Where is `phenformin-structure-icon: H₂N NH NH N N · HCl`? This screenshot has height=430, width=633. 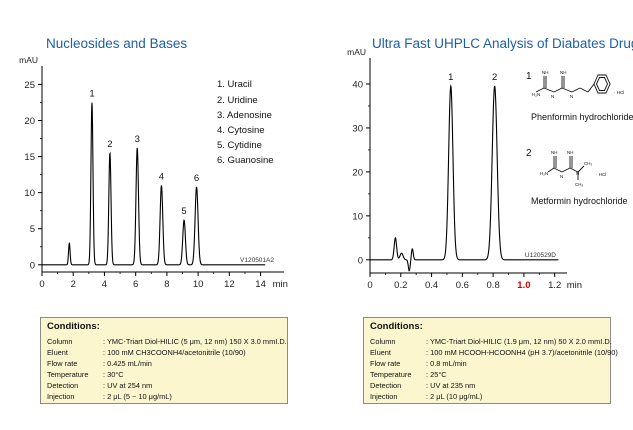
phenformin-structure-icon: H₂N NH NH N N · HCl is located at coordinates (578, 84).